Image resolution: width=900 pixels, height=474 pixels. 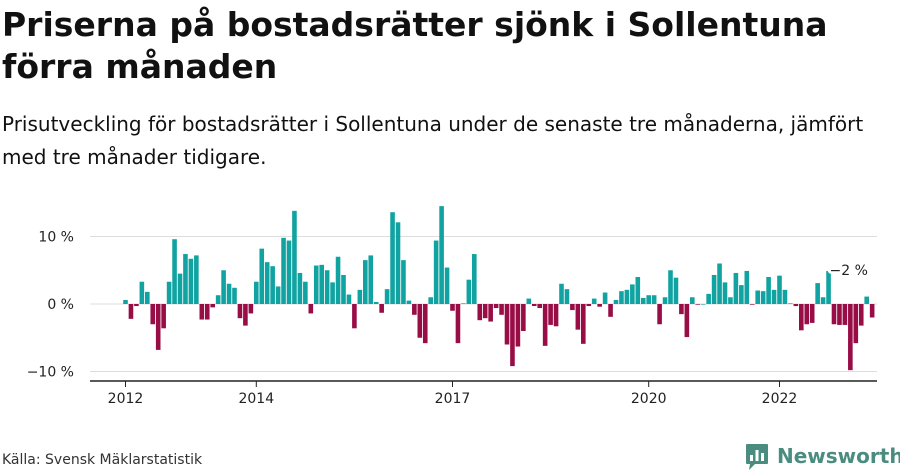 What do you see at coordinates (60, 305) in the screenshot?
I see `y-tick-label: 0 %` at bounding box center [60, 305].